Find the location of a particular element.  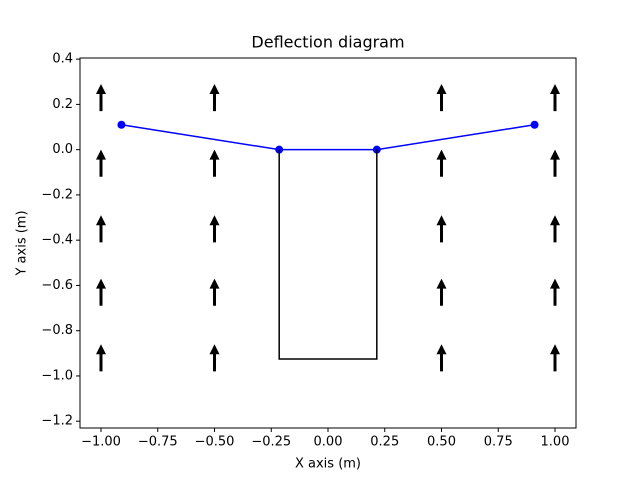

y-tick-label: −0.8 is located at coordinates (57, 330).